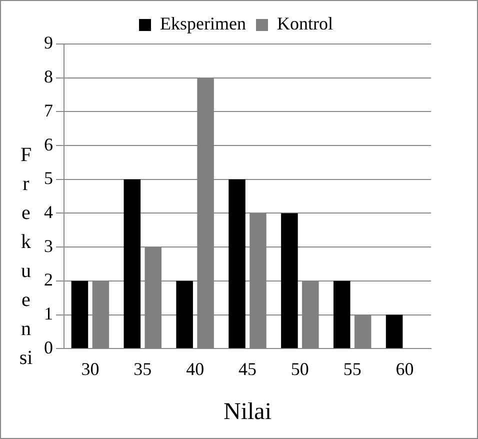 This screenshot has height=439, width=478. I want to click on y-tick-label: 1, so click(48, 313).